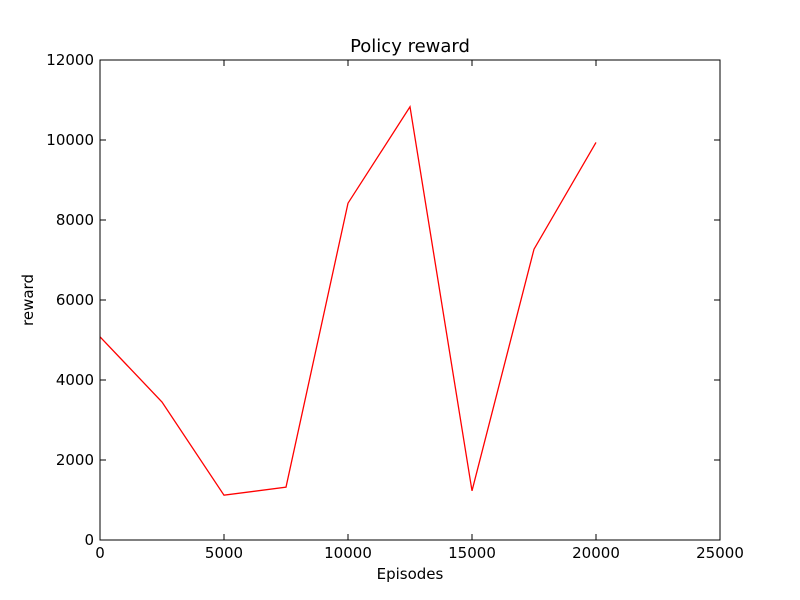 The height and width of the screenshot is (600, 800). Describe the element at coordinates (596, 553) in the screenshot. I see `x-tick-label: 20000` at that location.